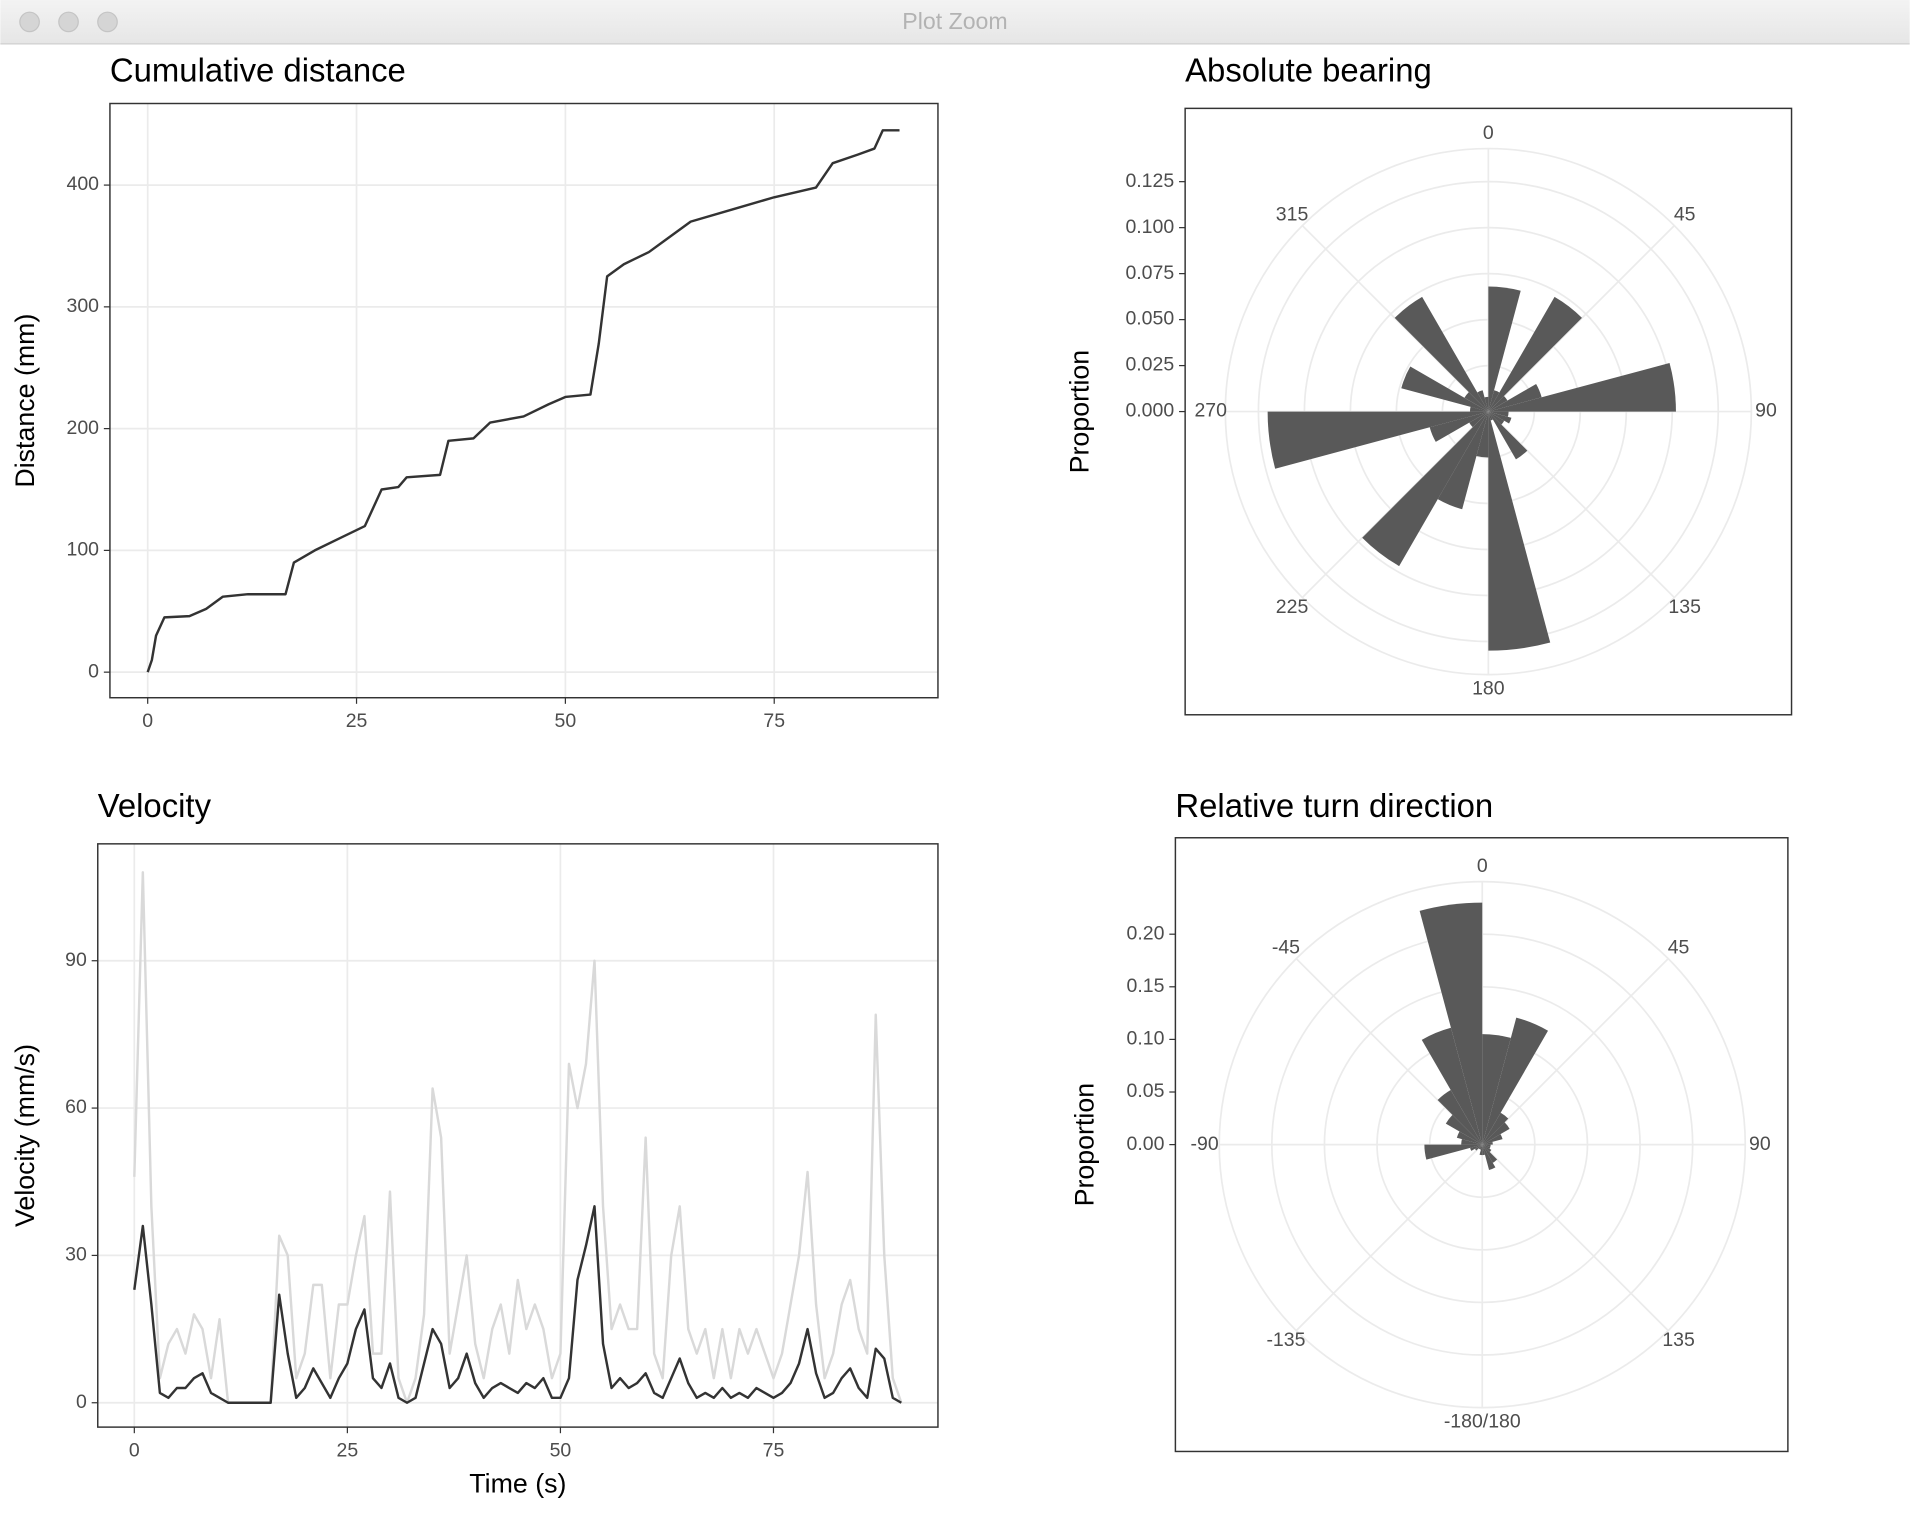 This screenshot has width=1910, height=1516. What do you see at coordinates (1085, 1145) in the screenshot?
I see `y-axis-label: Proportion` at bounding box center [1085, 1145].